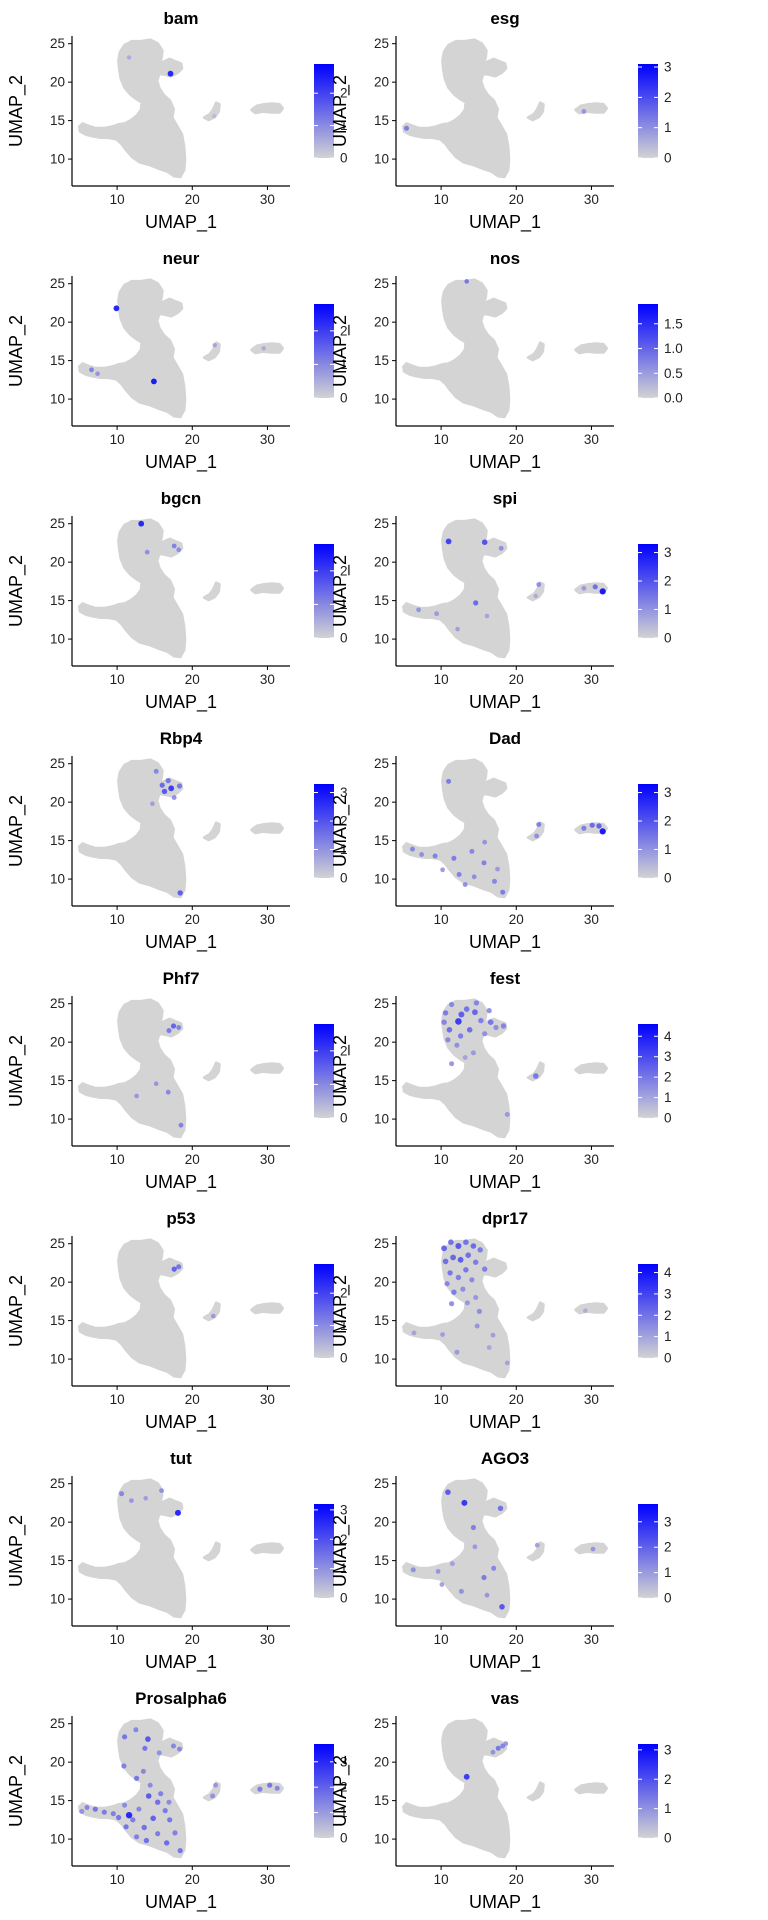 This screenshot has width=768, height=1920. Describe the element at coordinates (505, 498) in the screenshot. I see `panel-title: spi` at that location.